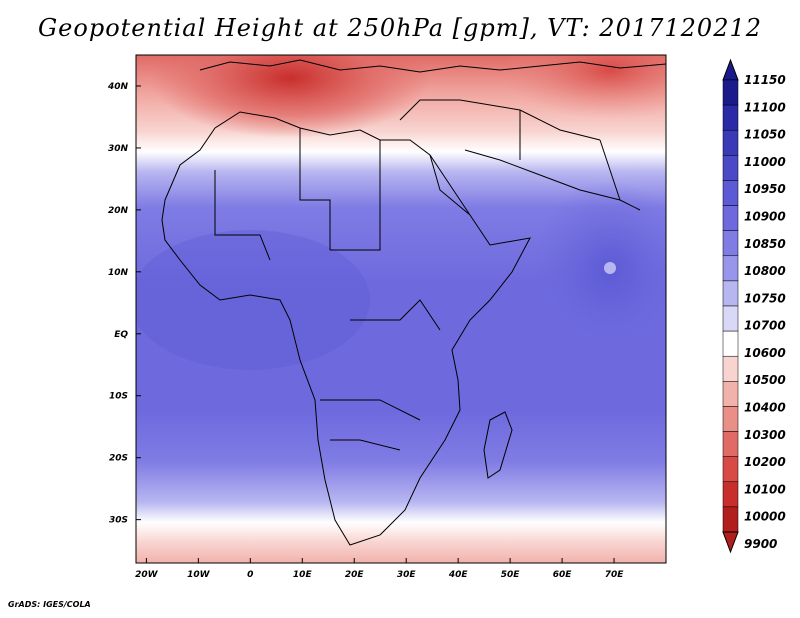  I want to click on x-tick-label: 20E, so click(355, 575).